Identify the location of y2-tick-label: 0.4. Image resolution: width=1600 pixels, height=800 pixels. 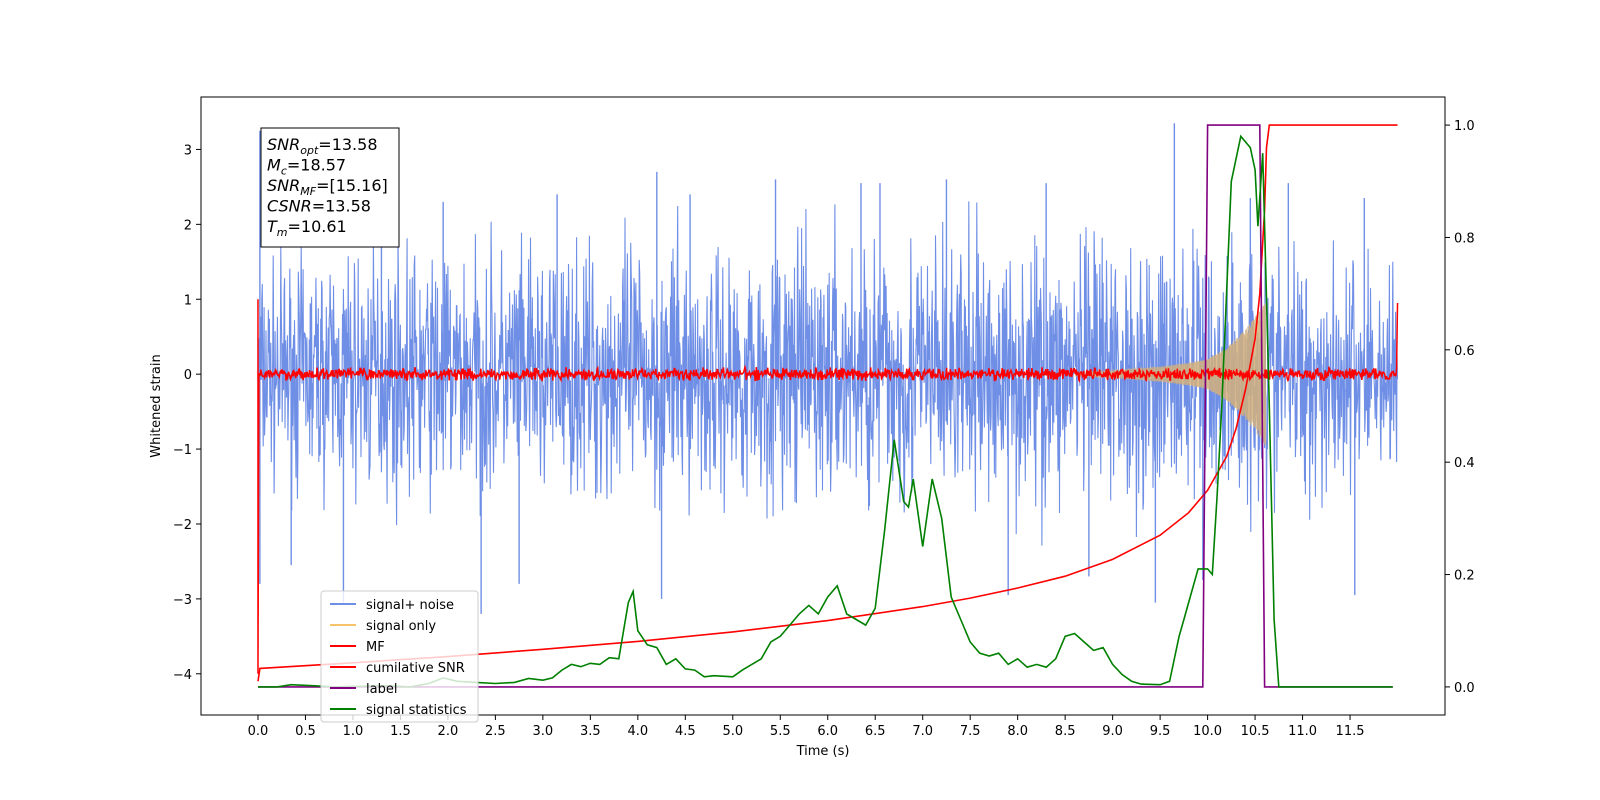
(1464, 463).